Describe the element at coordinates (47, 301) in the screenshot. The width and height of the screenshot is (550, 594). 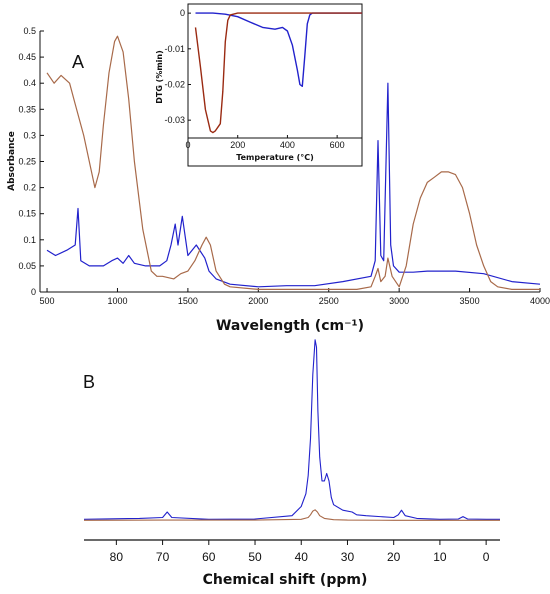
I see `x-tick-label-a: 500` at that location.